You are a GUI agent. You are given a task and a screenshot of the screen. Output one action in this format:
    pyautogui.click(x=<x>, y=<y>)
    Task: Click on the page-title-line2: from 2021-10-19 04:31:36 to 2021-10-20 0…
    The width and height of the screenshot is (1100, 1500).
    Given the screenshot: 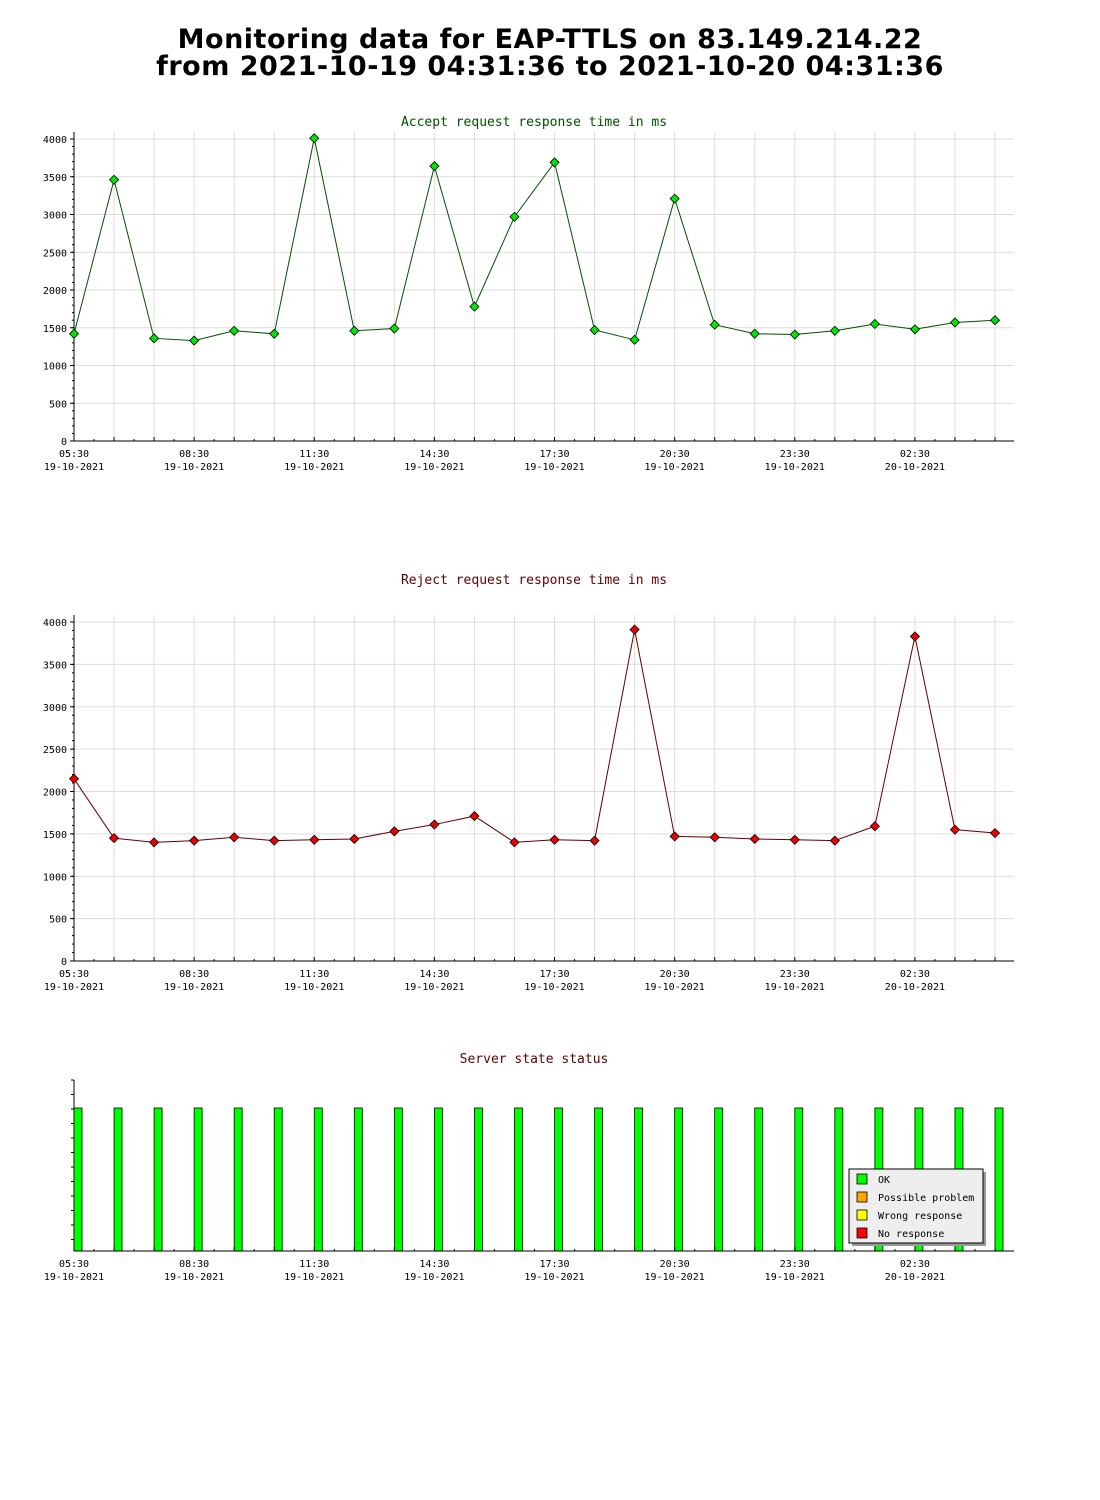 What is the action you would take?
    pyautogui.click(x=550, y=66)
    